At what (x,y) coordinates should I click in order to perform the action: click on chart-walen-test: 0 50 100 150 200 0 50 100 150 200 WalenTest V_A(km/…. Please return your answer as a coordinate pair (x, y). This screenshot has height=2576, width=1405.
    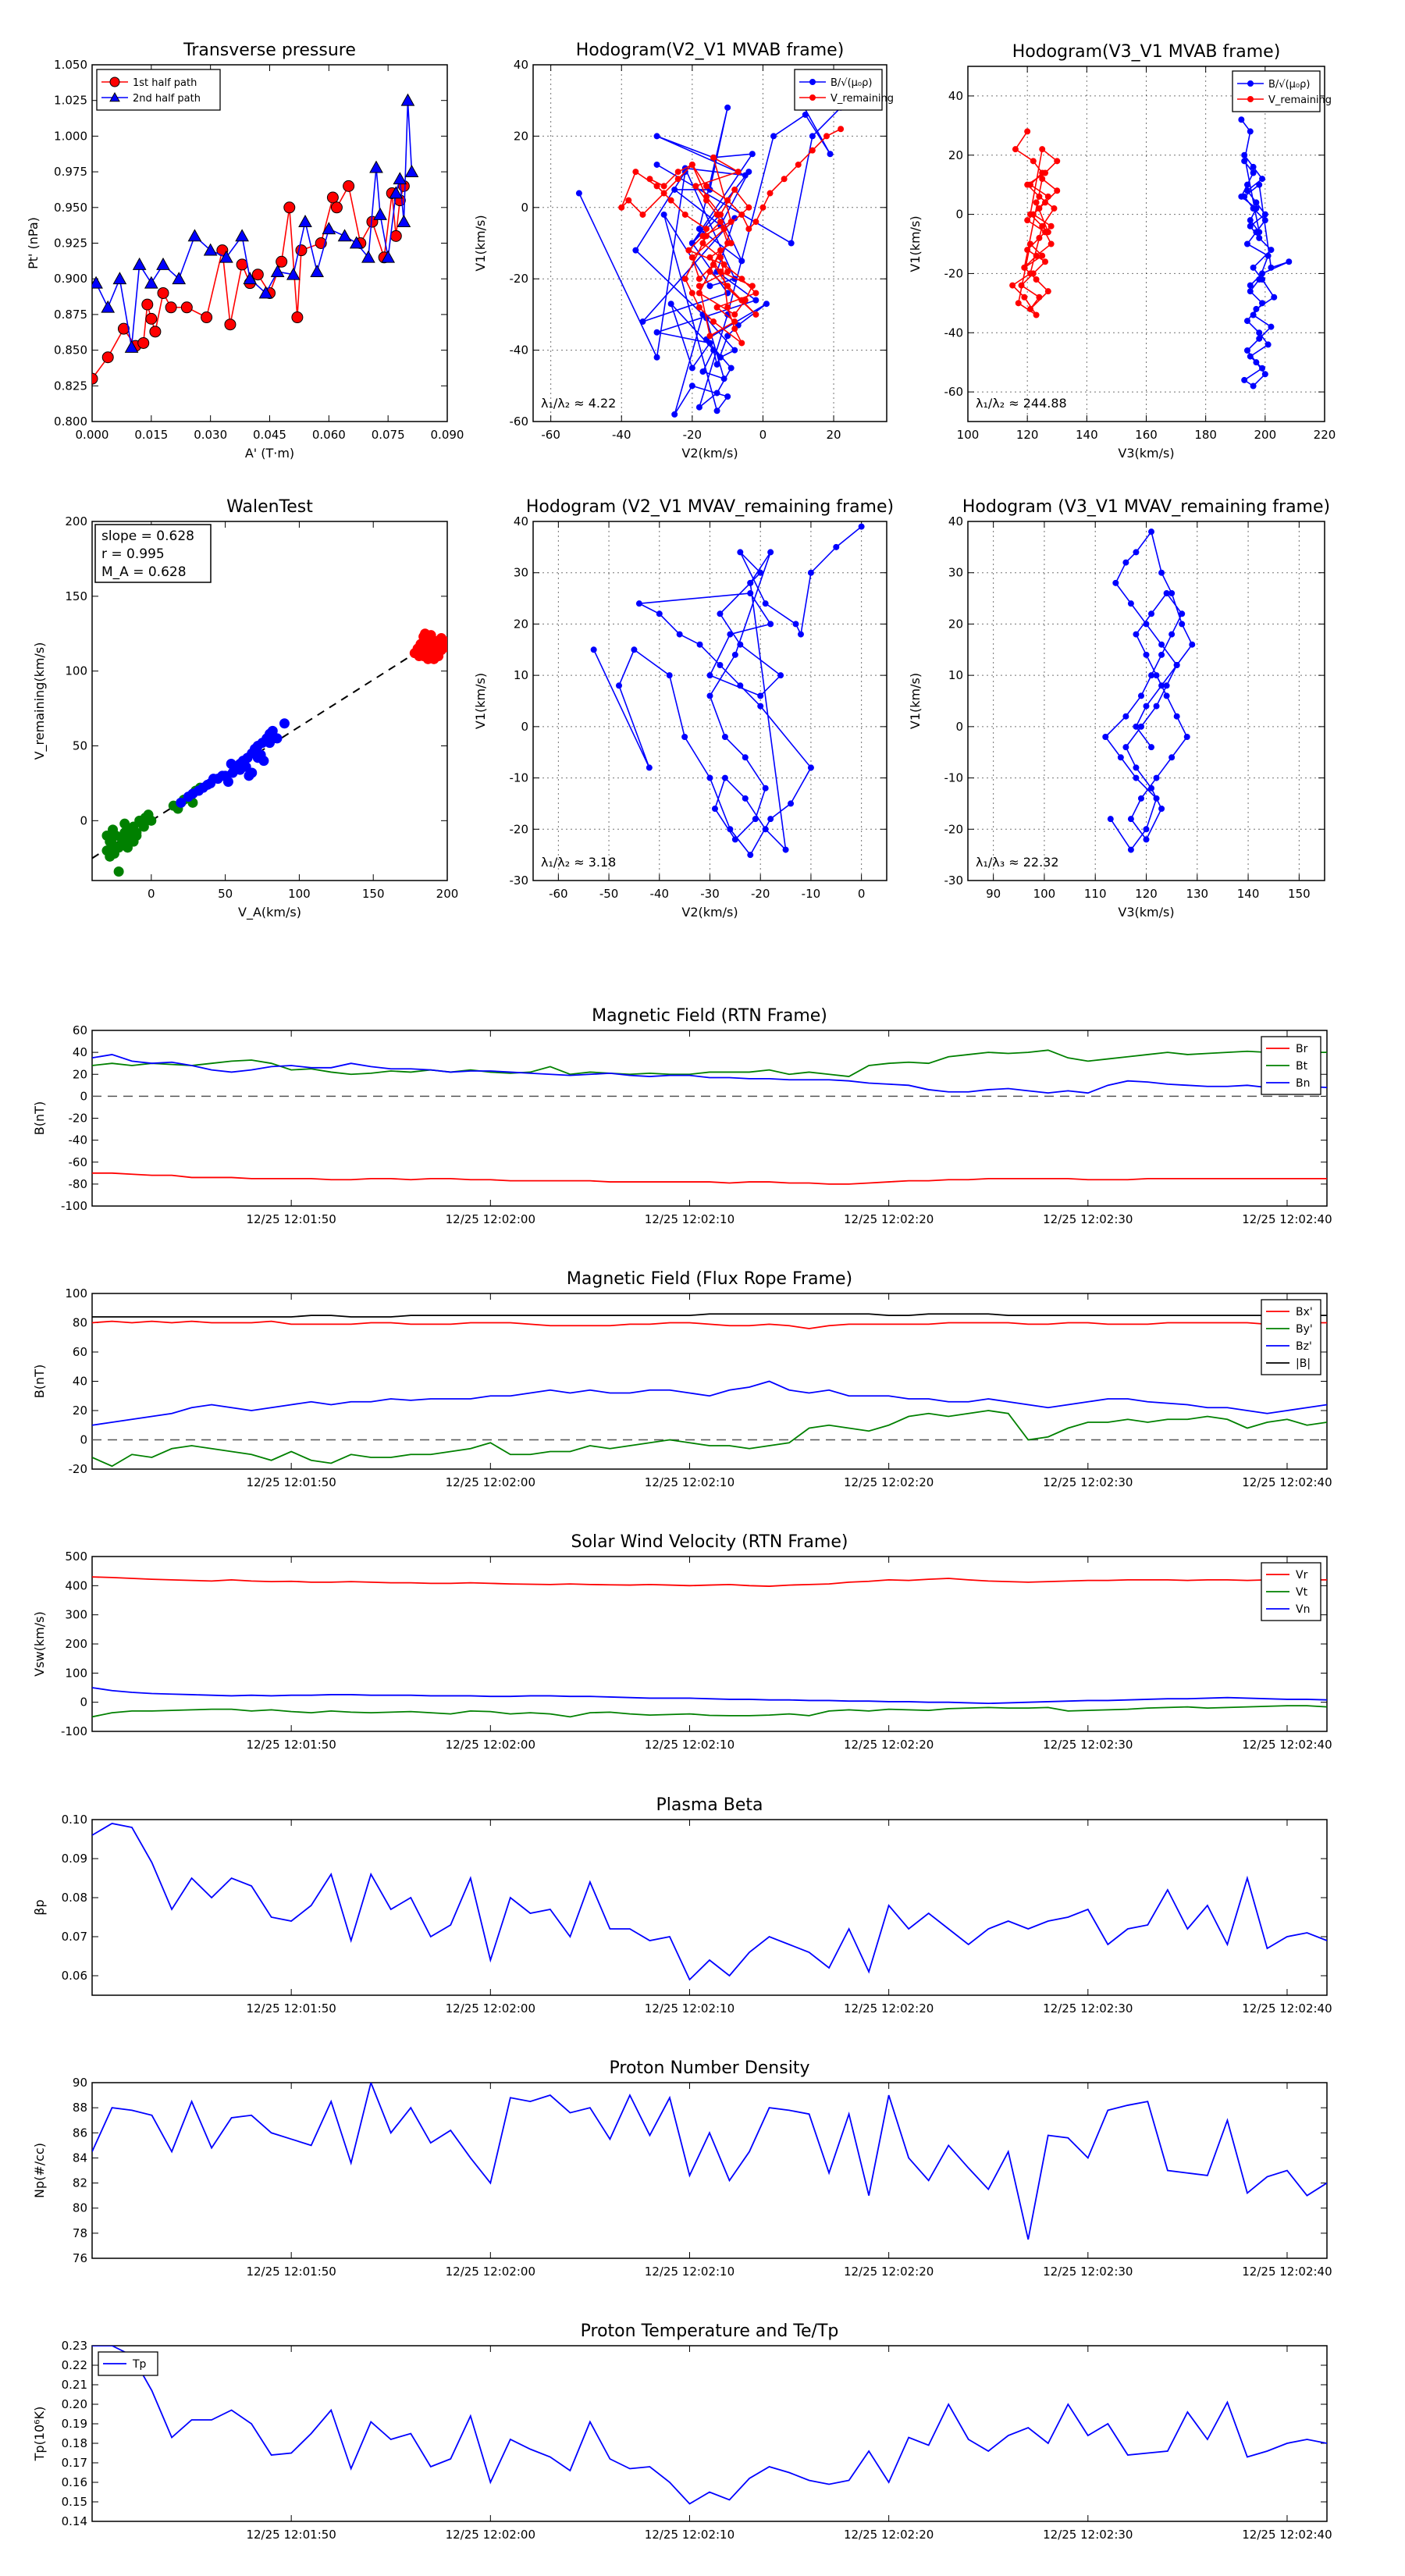
    Looking at the image, I should click on (245, 708).